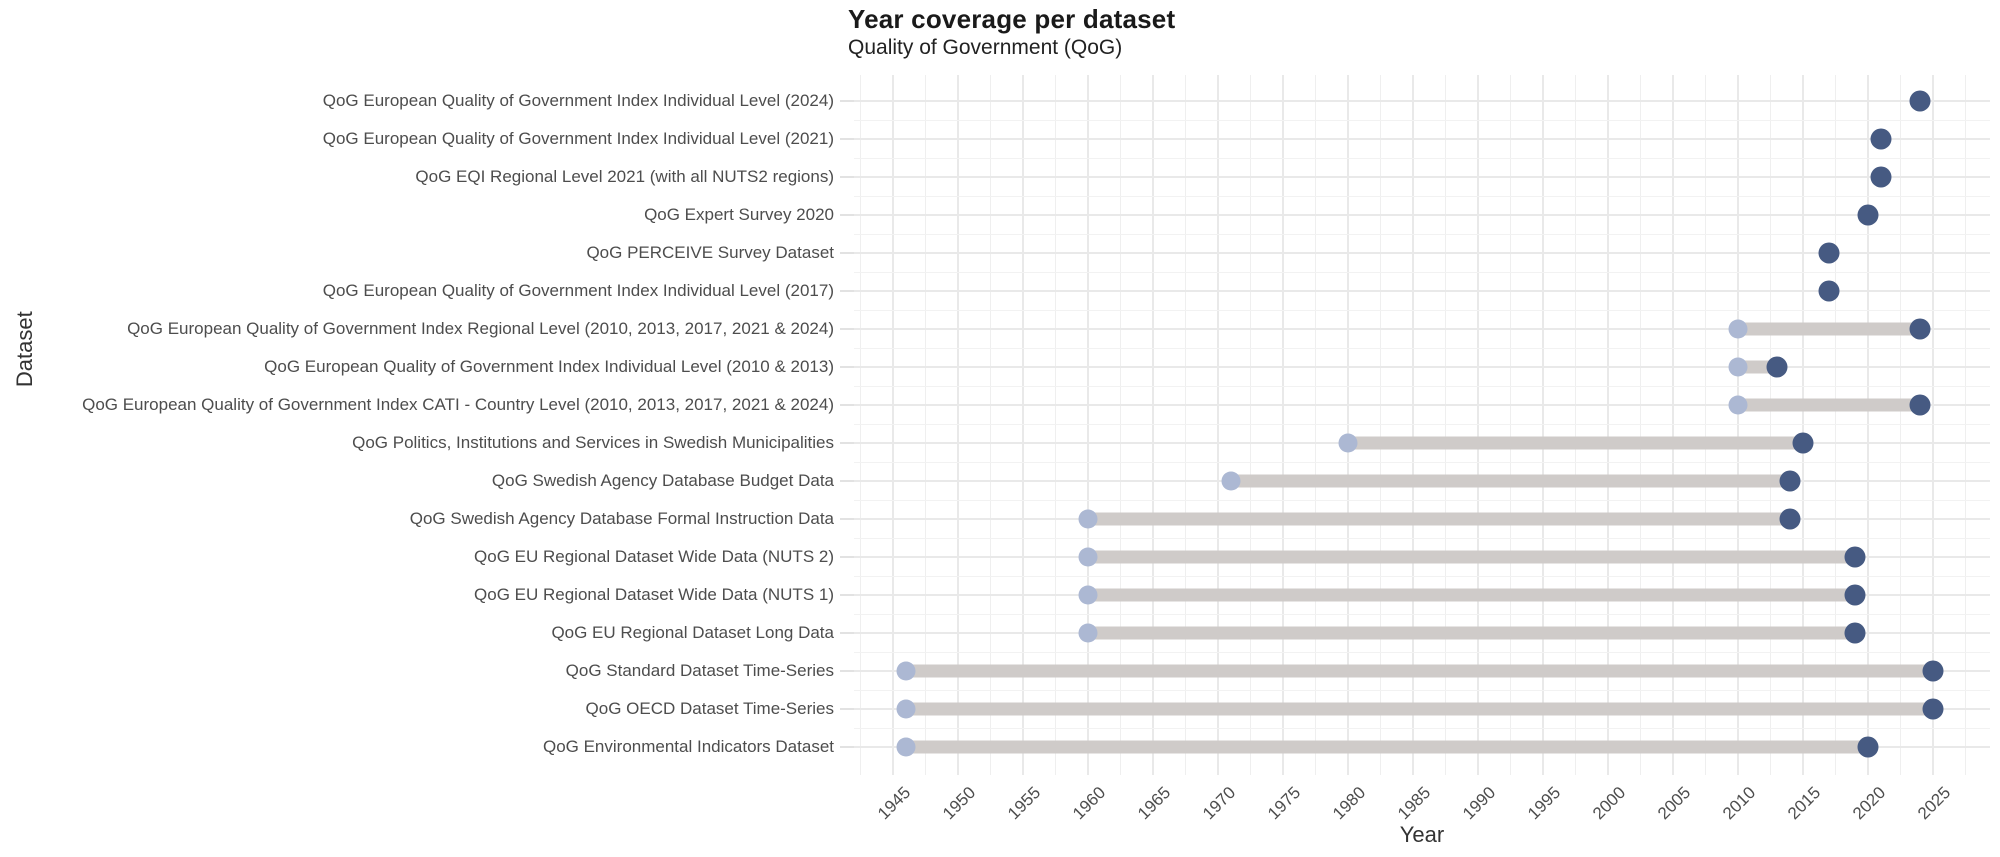  What do you see at coordinates (1349, 803) in the screenshot?
I see `x-axis-tick-label: 1980` at bounding box center [1349, 803].